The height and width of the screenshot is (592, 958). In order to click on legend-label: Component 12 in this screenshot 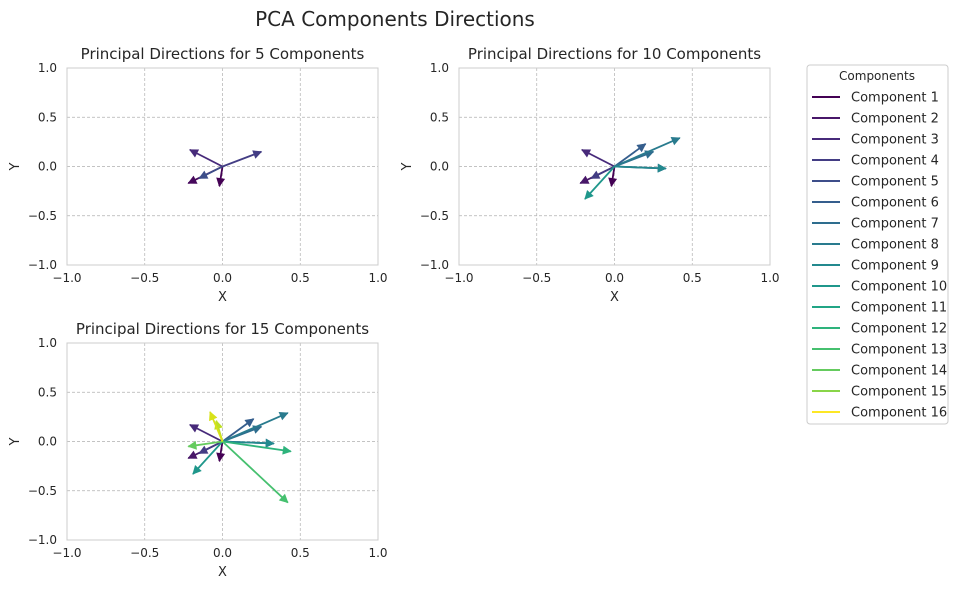, I will do `click(899, 329)`.